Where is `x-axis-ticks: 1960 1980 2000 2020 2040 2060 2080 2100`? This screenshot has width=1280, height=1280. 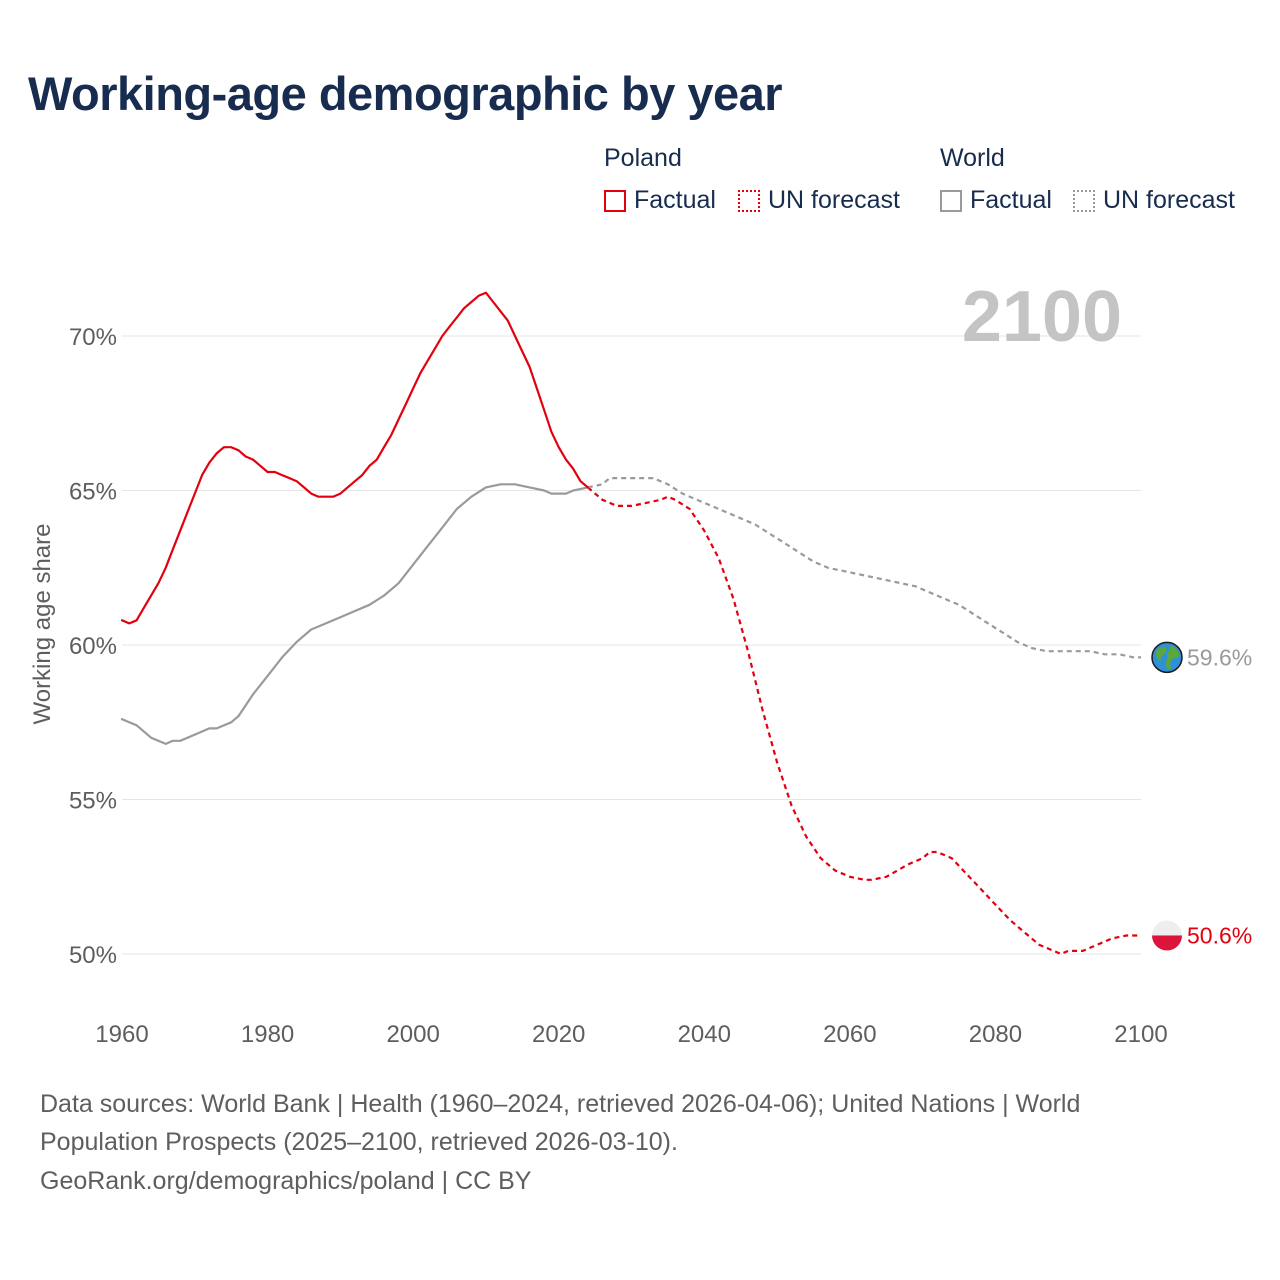 x-axis-ticks: 1960 1980 2000 2020 2040 2060 2080 2100 is located at coordinates (631, 1034).